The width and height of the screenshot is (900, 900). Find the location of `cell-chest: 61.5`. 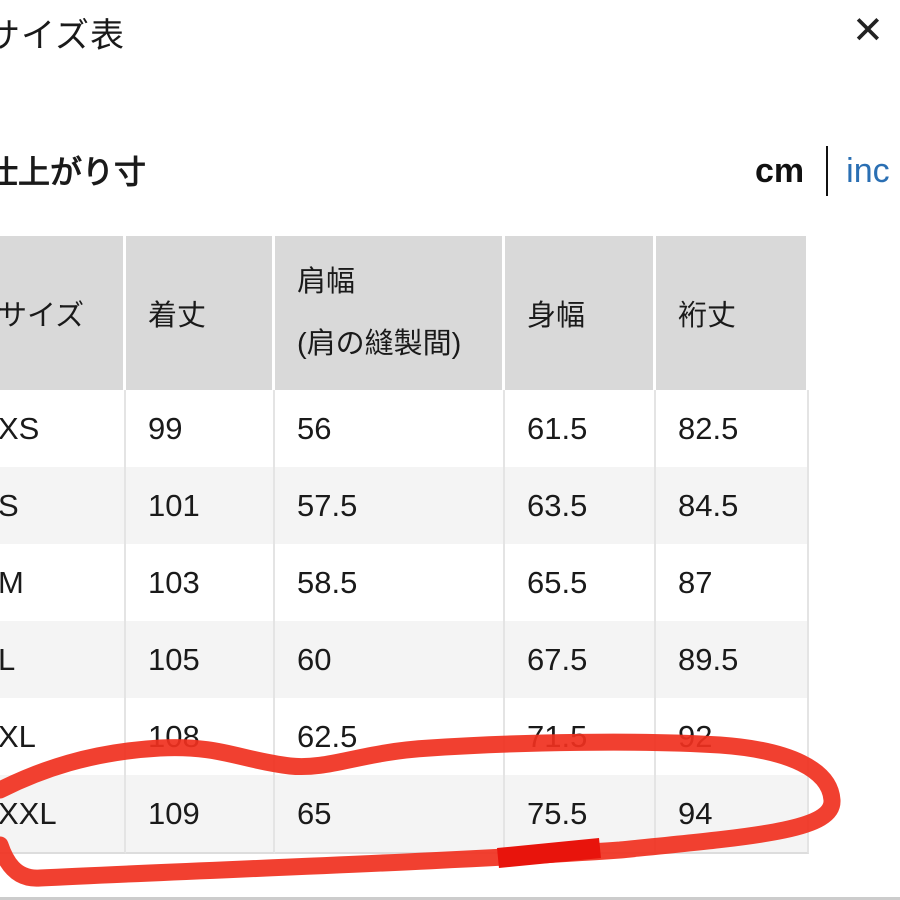

cell-chest: 61.5 is located at coordinates (580, 428).